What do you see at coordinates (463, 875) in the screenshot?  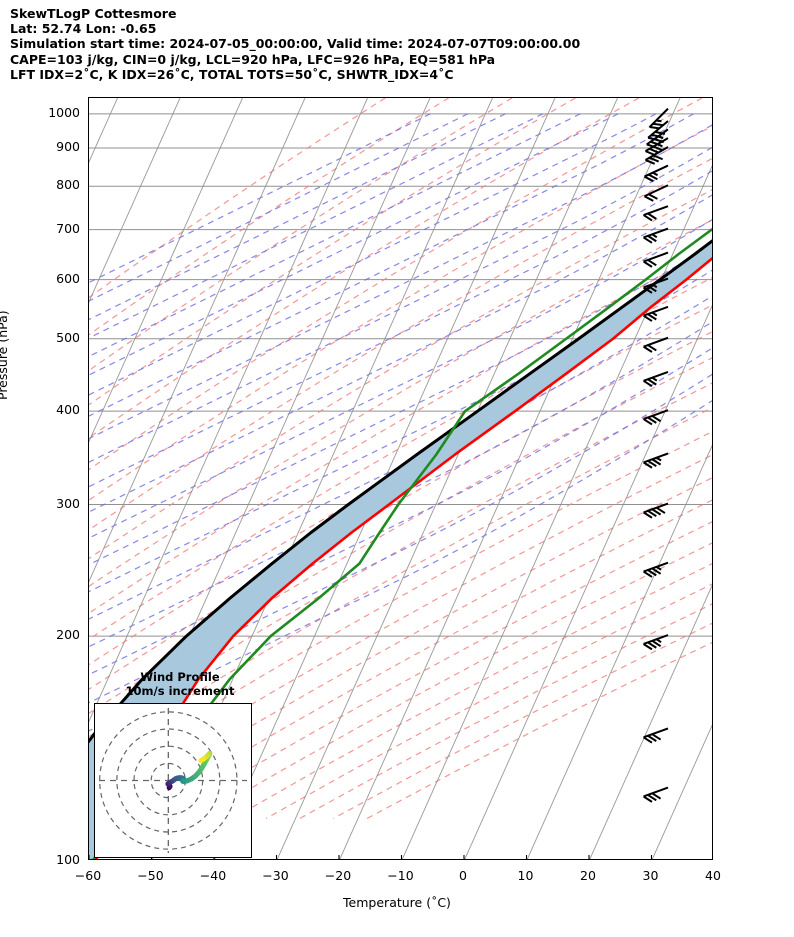 I see `temperature-tick-0: 0` at bounding box center [463, 875].